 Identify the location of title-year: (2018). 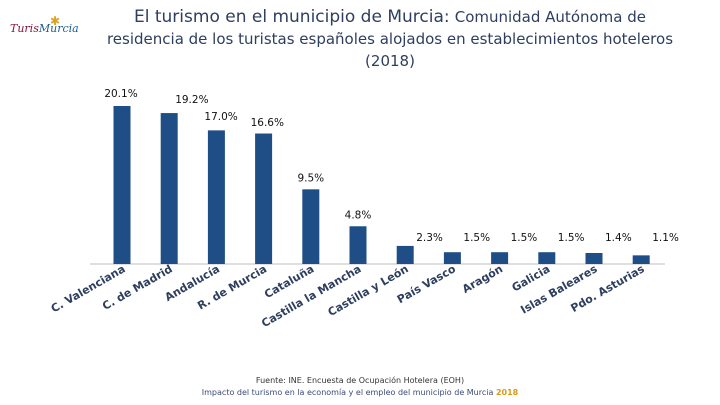
(390, 61).